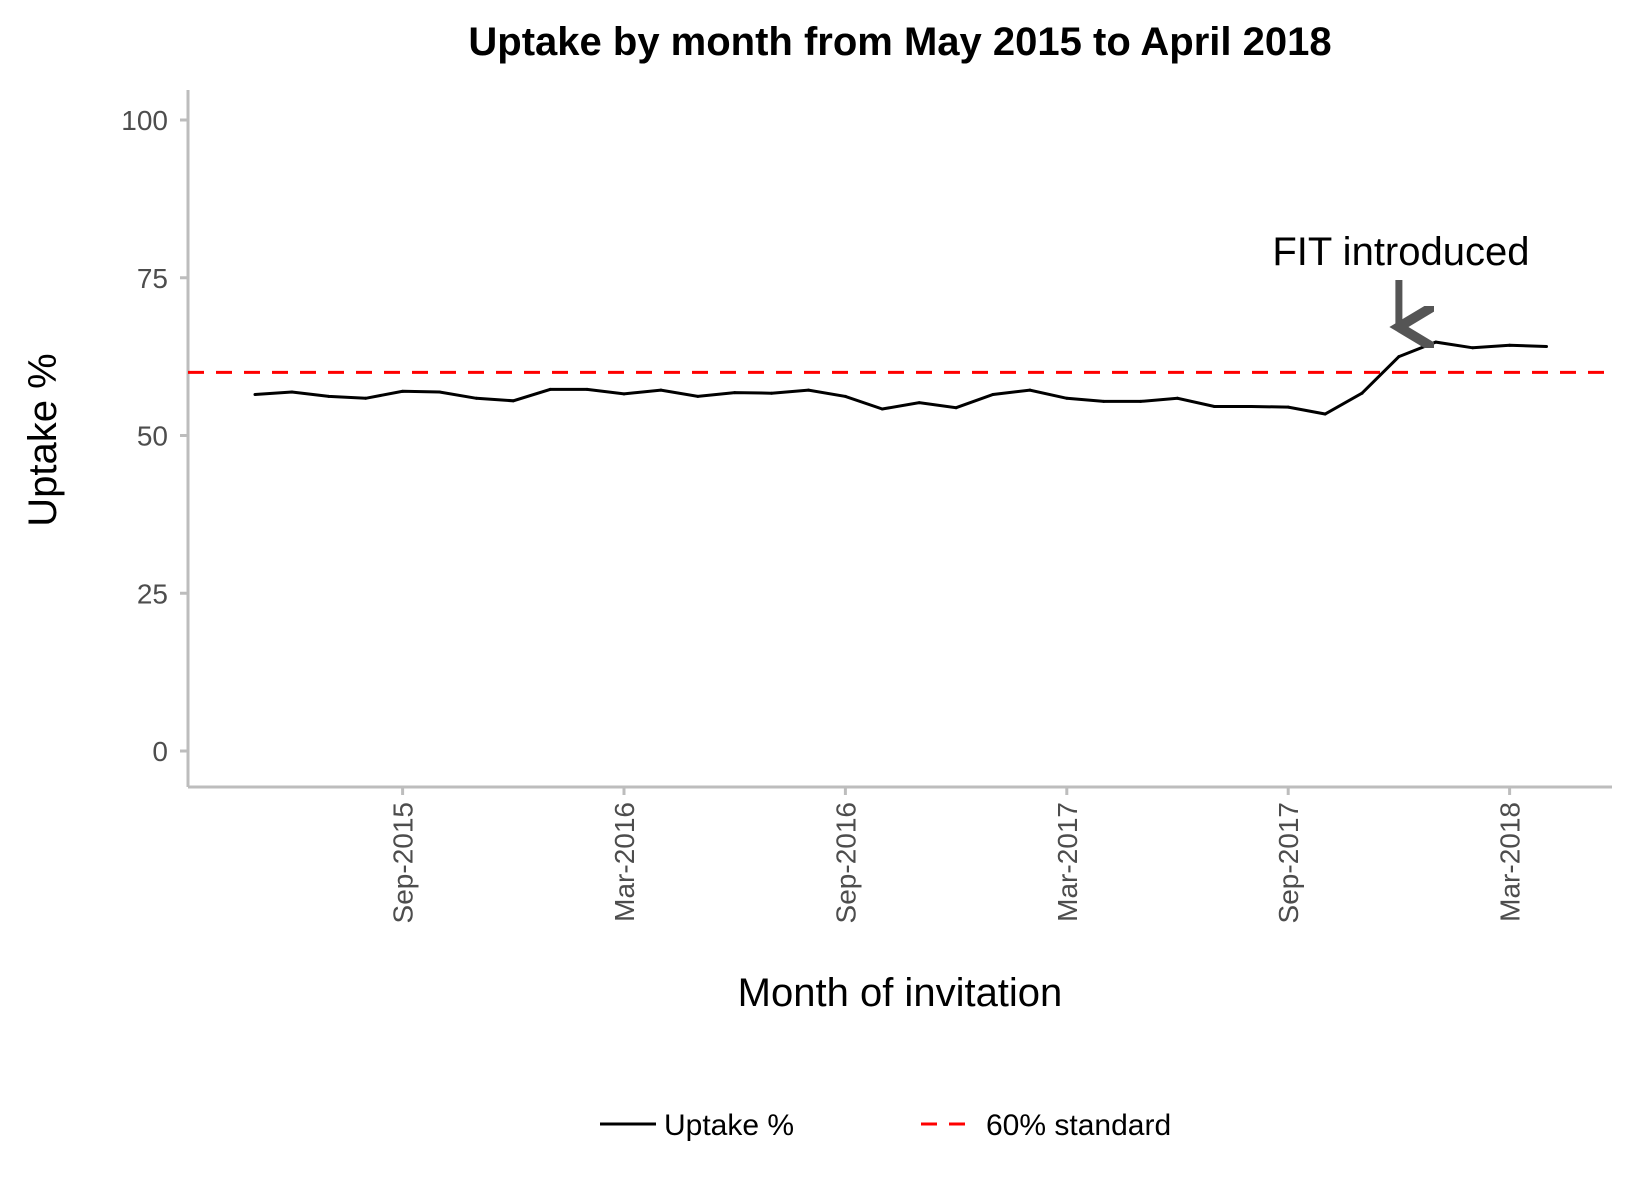 The height and width of the screenshot is (1200, 1628). What do you see at coordinates (160, 751) in the screenshot?
I see `y-tick-label: 0` at bounding box center [160, 751].